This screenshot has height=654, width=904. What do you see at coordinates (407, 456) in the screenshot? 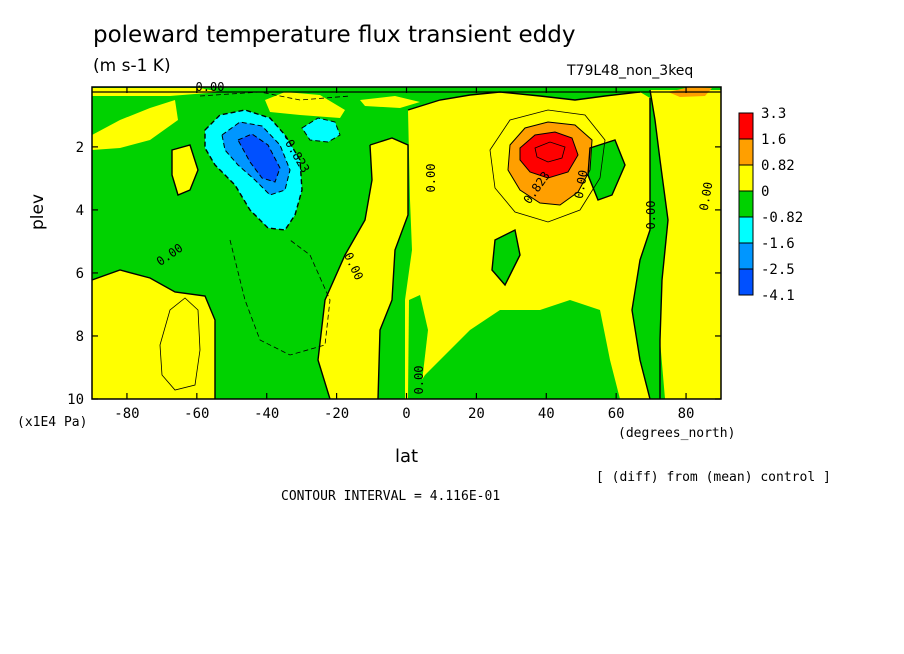
I see `x-axis-label: lat` at bounding box center [407, 456].